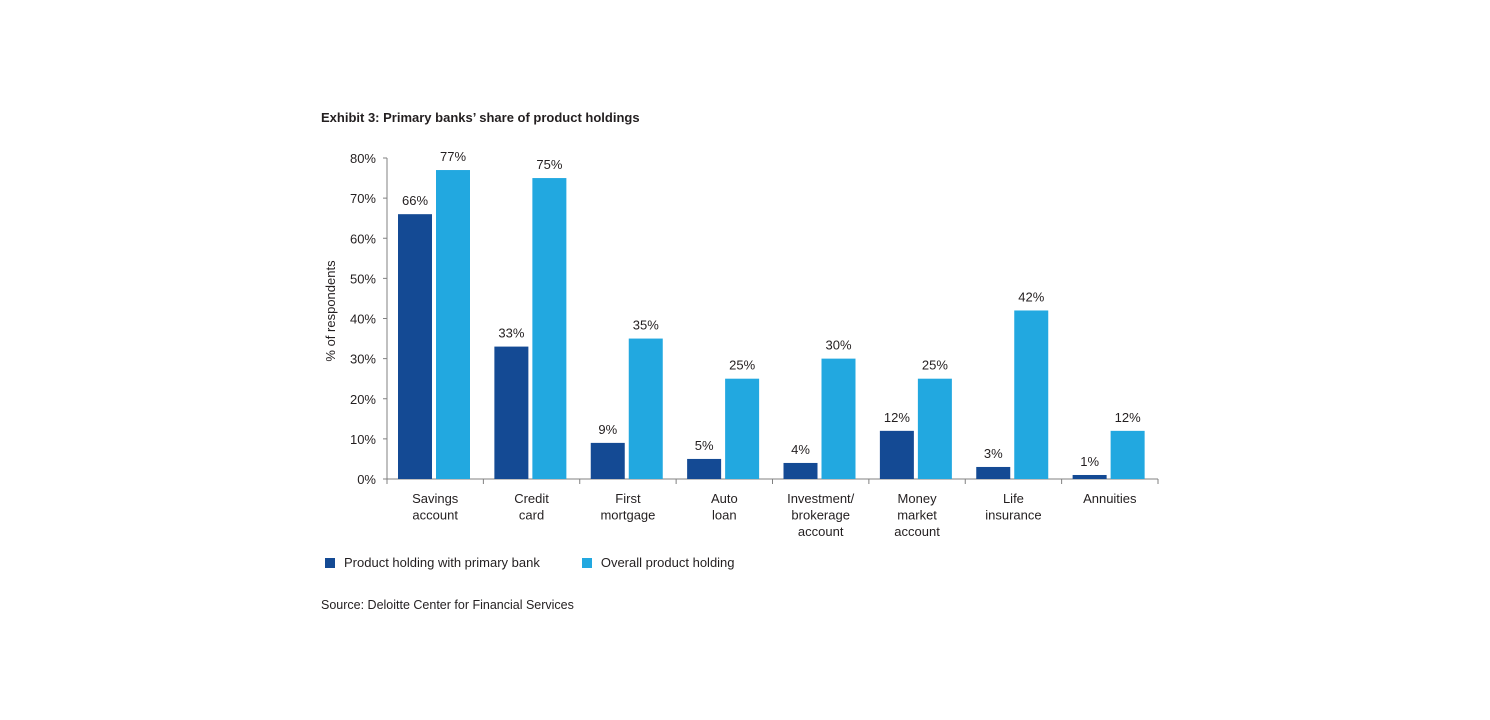  I want to click on x-tick-label: Life insurance, so click(1013, 507).